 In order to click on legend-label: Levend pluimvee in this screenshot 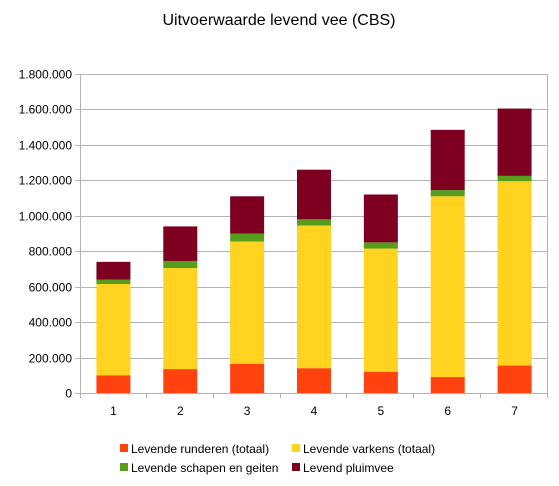, I will do `click(348, 468)`.